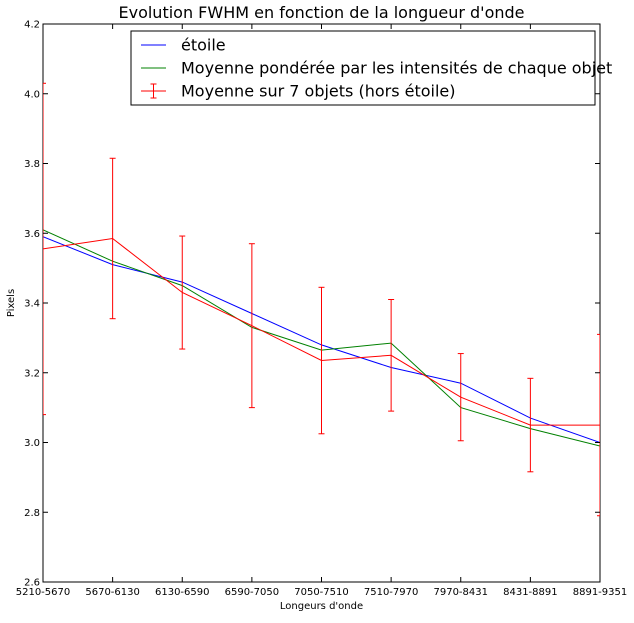 The height and width of the screenshot is (623, 634). I want to click on x-tick-label: 8891-9351, so click(600, 592).